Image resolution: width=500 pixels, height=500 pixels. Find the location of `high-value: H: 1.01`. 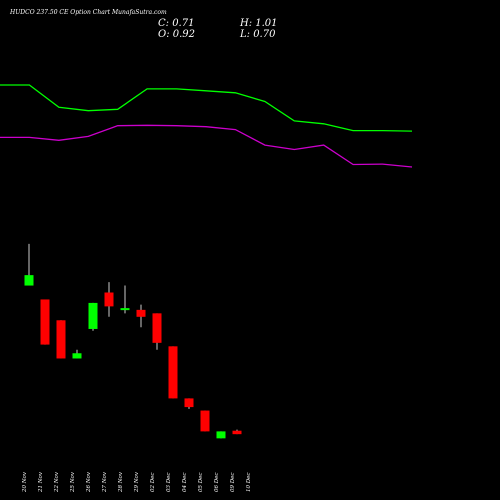

high-value: H: 1.01 is located at coordinates (259, 23).